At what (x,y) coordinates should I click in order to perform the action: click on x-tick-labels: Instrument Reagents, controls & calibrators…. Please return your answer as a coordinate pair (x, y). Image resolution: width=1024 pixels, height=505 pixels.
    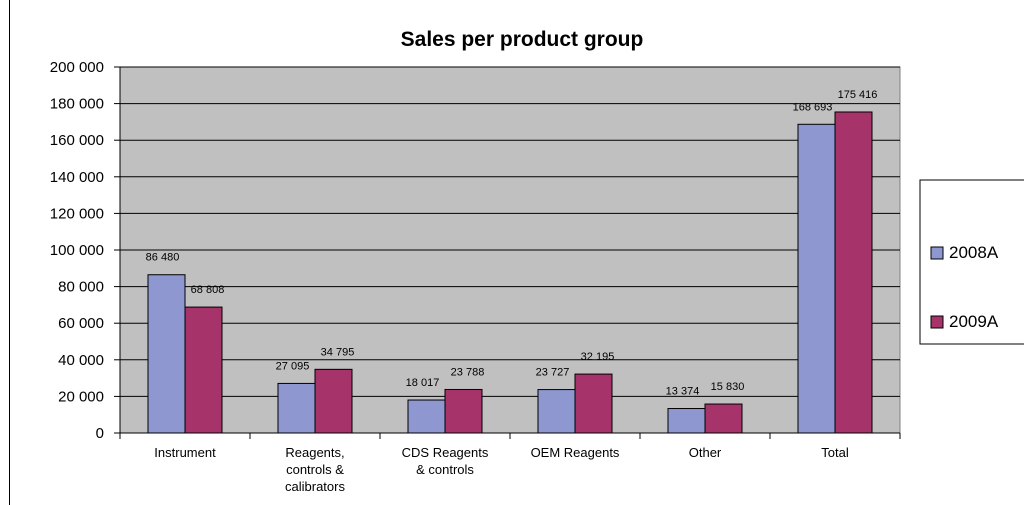
    Looking at the image, I should click on (501, 469).